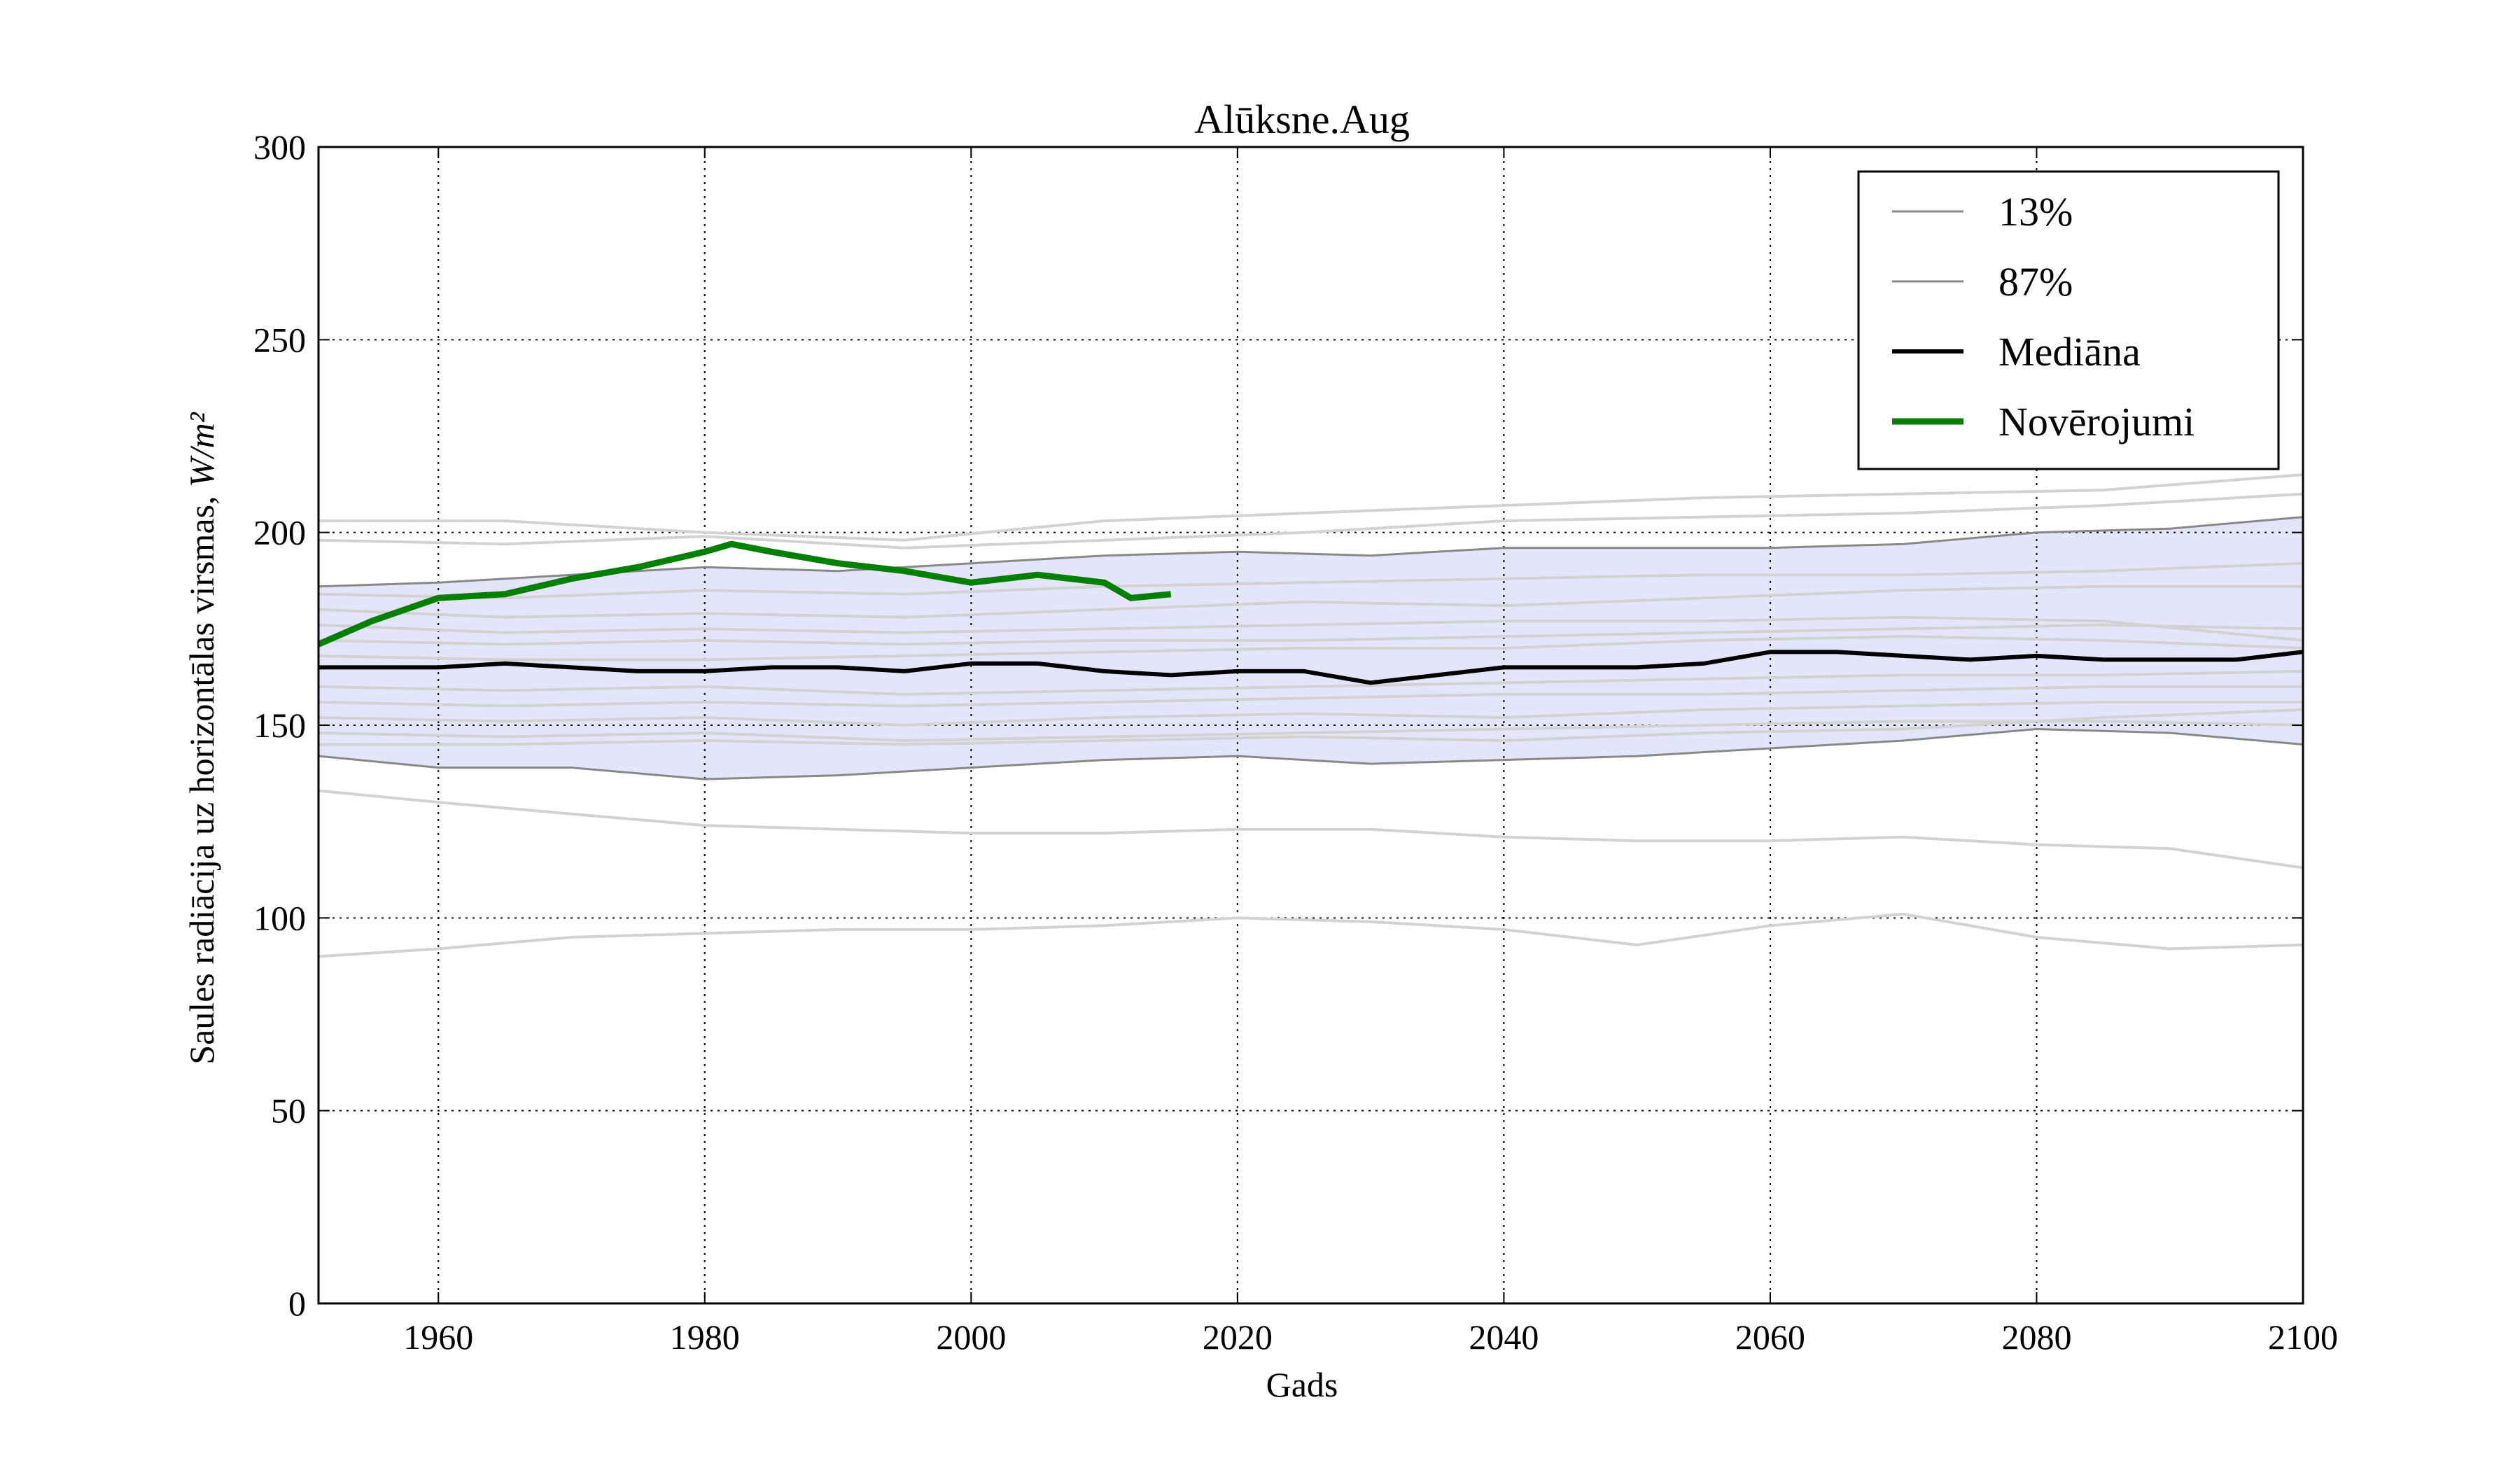 This screenshot has height=1470, width=2520. What do you see at coordinates (279, 917) in the screenshot?
I see `y-tick-label: 100` at bounding box center [279, 917].